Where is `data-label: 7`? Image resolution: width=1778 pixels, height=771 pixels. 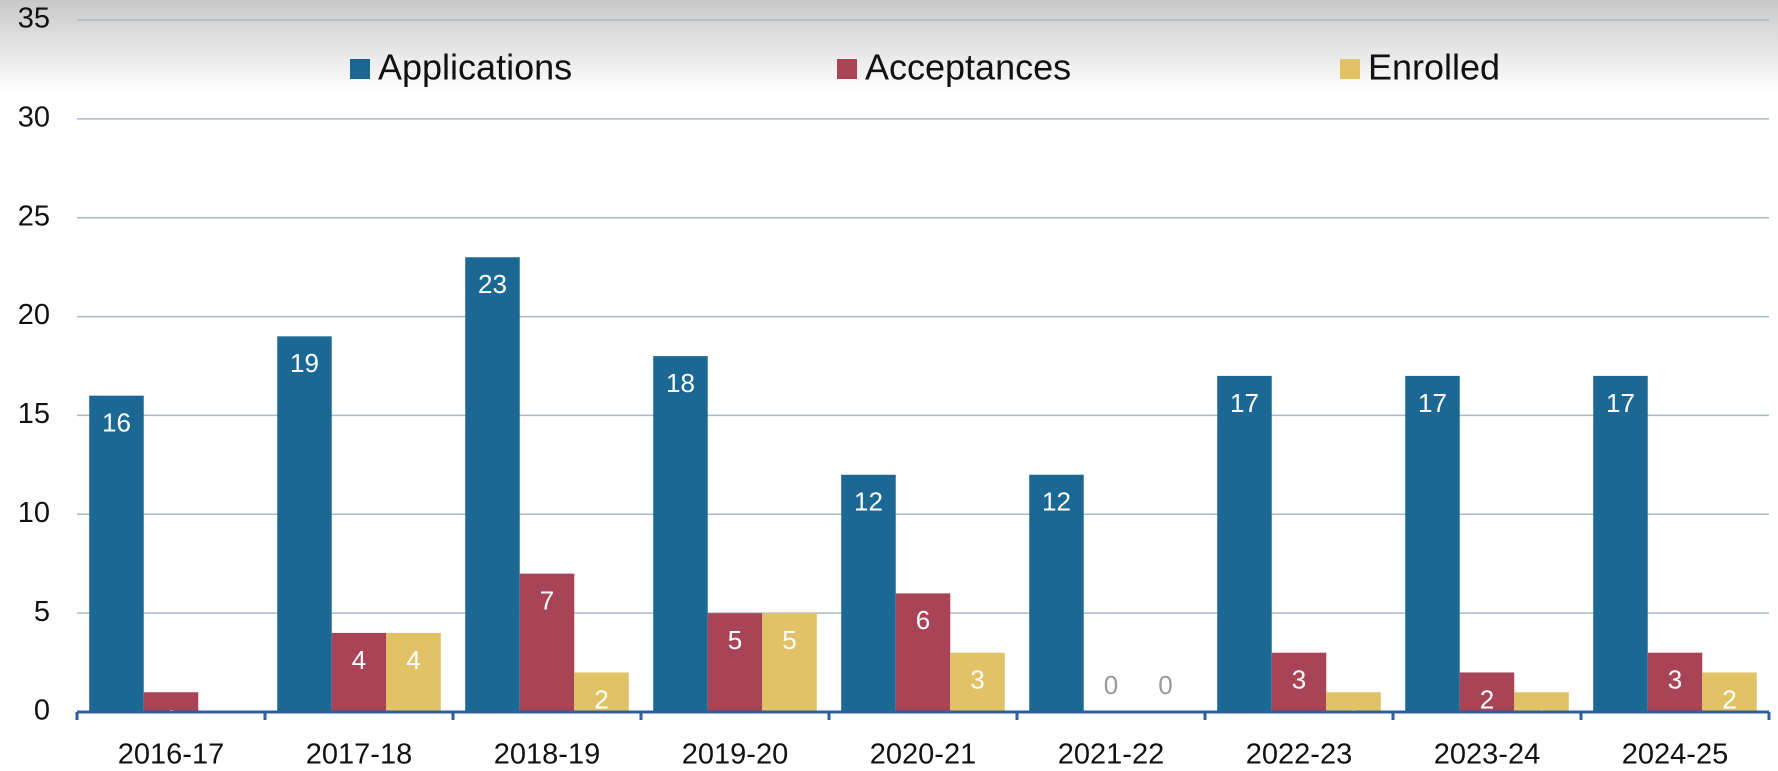 data-label: 7 is located at coordinates (547, 600).